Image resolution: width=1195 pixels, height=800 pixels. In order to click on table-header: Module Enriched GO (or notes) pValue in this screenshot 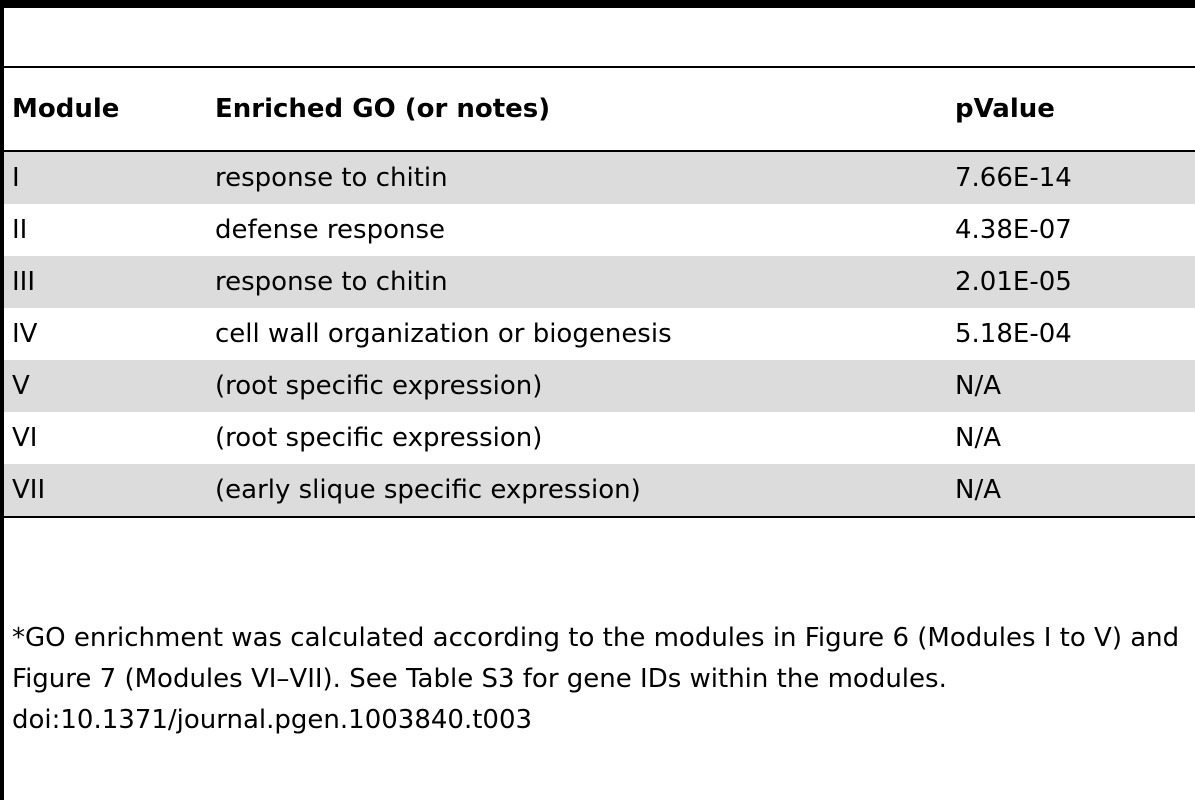, I will do `click(599, 109)`.